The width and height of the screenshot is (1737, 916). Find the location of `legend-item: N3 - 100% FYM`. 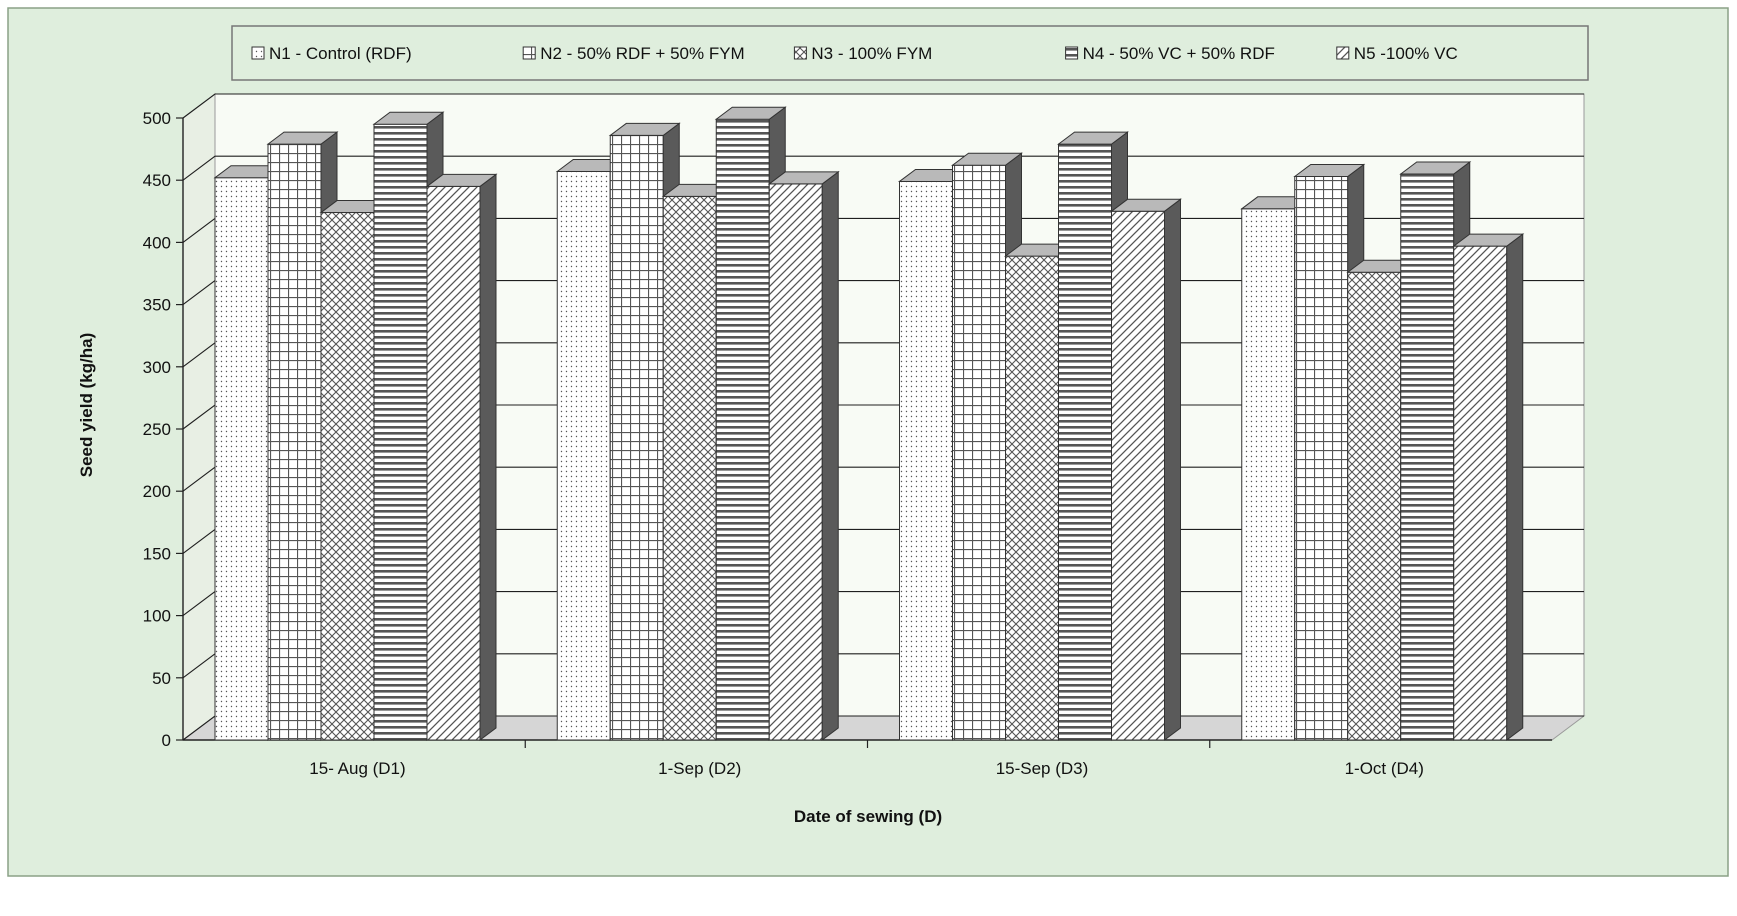

legend-item: N3 - 100% FYM is located at coordinates (862, 53).